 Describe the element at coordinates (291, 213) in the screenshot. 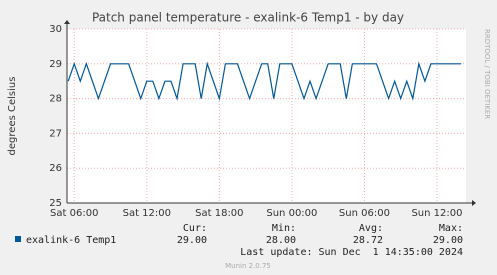

I see `x-tick-label: Sun 00:00` at that location.